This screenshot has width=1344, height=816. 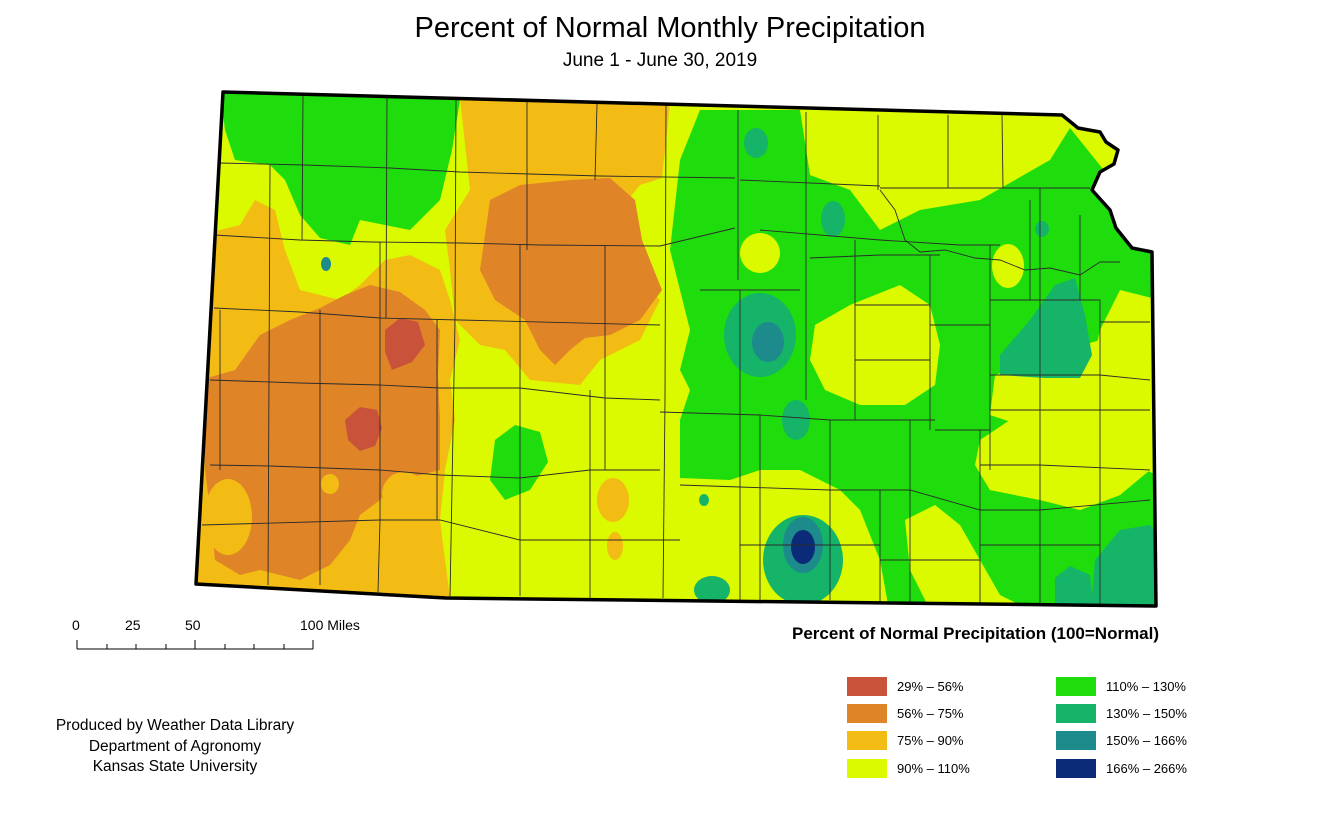 I want to click on legend-label: 56% – 75%, so click(x=930, y=713).